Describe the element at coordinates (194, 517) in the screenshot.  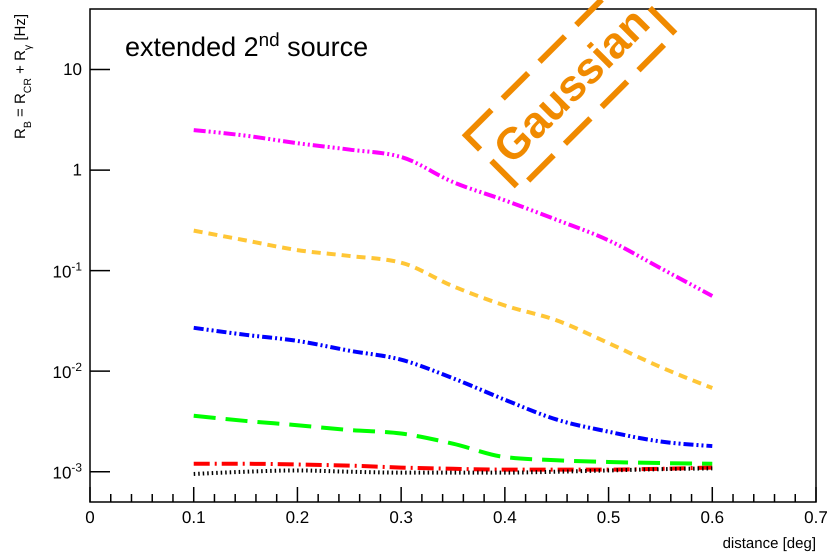
I see `x-tick-label: 0.1` at that location.